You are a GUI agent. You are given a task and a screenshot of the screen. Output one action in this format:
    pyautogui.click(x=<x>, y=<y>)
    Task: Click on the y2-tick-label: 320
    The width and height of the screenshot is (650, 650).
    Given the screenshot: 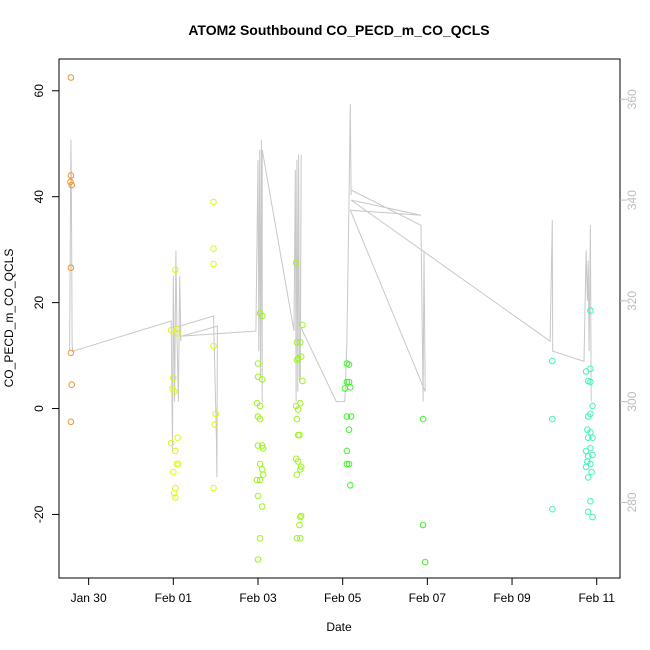 What is the action you would take?
    pyautogui.click(x=632, y=301)
    